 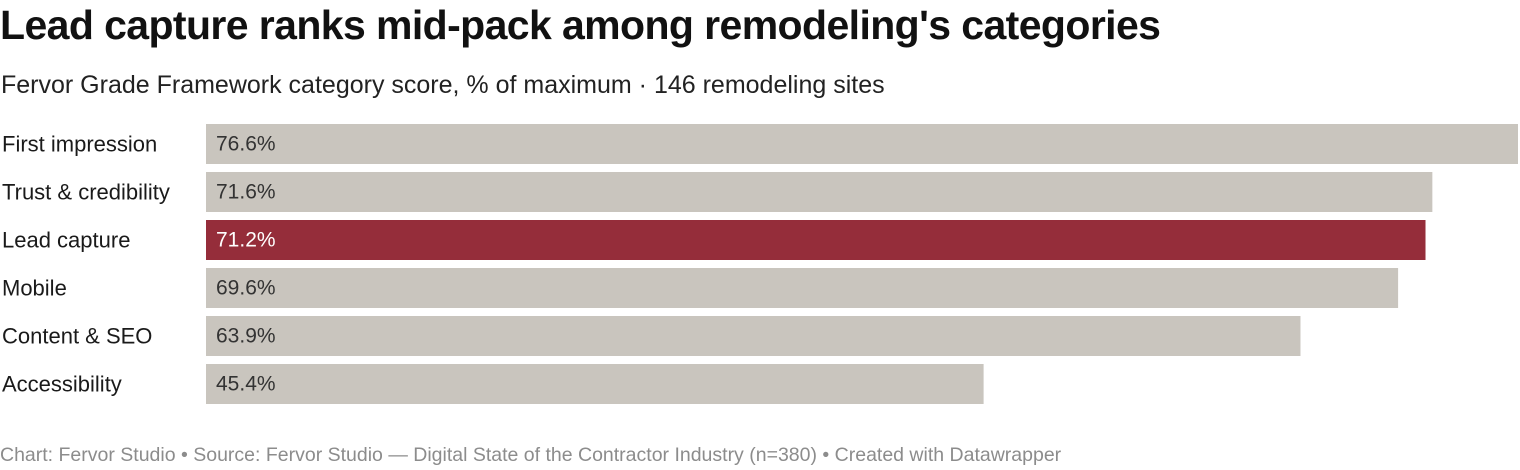 What do you see at coordinates (246, 384) in the screenshot?
I see `value-label: 45.4%` at bounding box center [246, 384].